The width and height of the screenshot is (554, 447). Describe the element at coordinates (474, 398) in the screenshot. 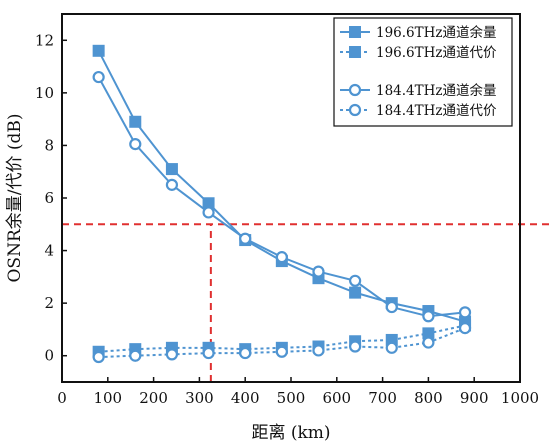

I see `x-tick-label: 900` at that location.